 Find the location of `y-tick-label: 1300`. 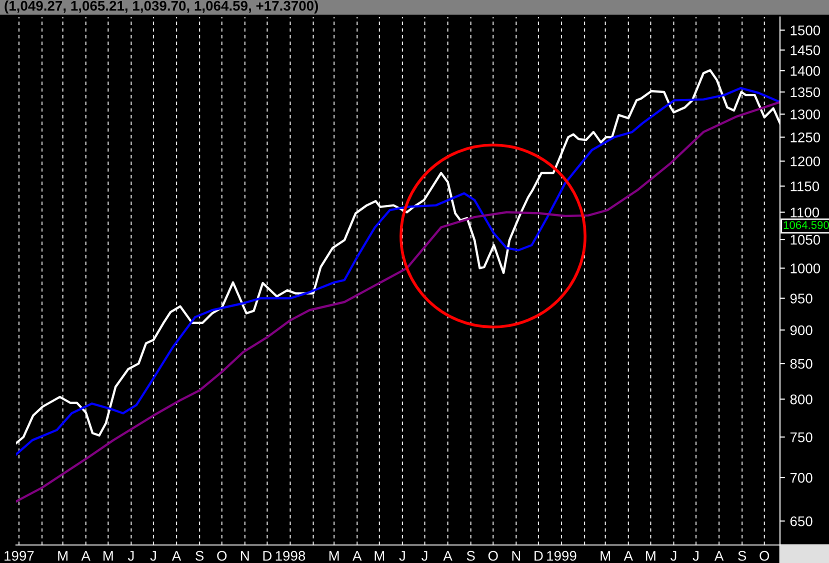

y-tick-label: 1300 is located at coordinates (805, 114).